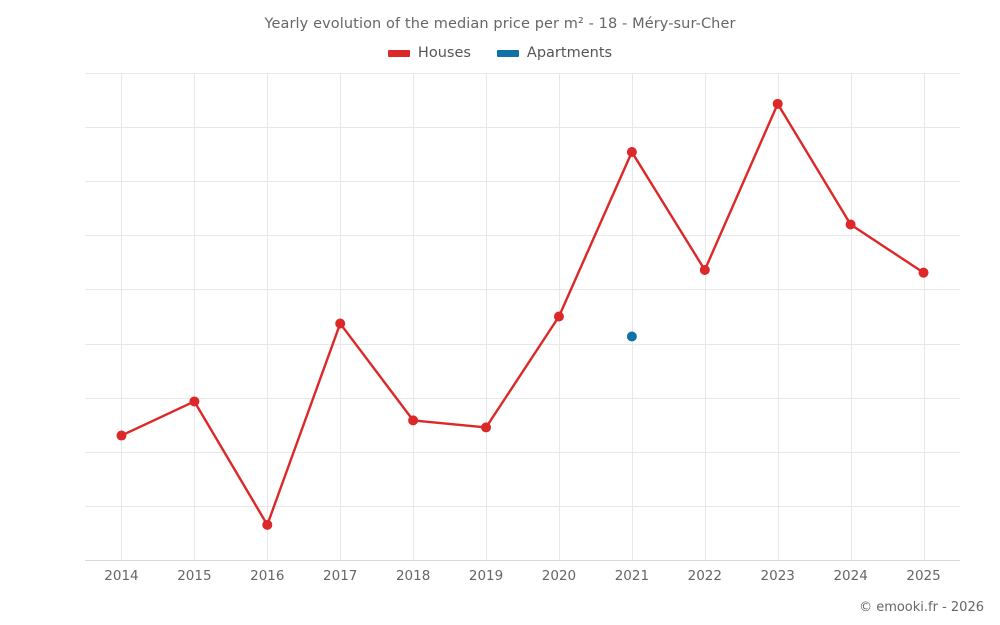 The height and width of the screenshot is (625, 1000). Describe the element at coordinates (121, 576) in the screenshot. I see `x-axis-tick-label: 2014` at that location.